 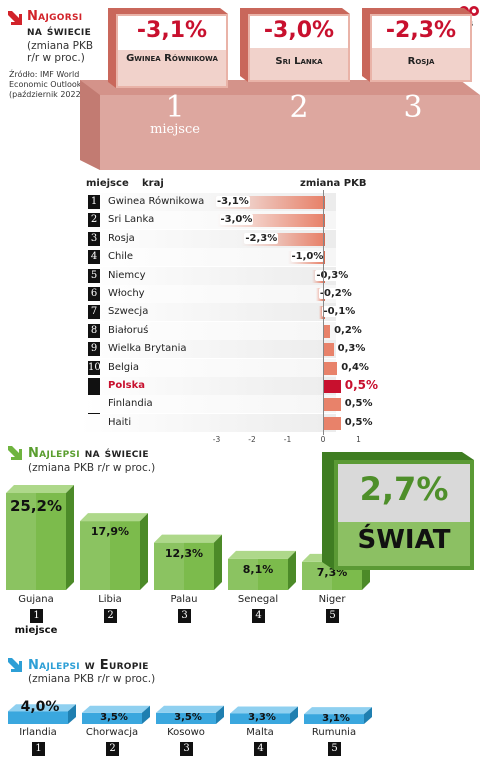 I want to click on world-best-title: Najlepsi na świecie, so click(x=88, y=453).